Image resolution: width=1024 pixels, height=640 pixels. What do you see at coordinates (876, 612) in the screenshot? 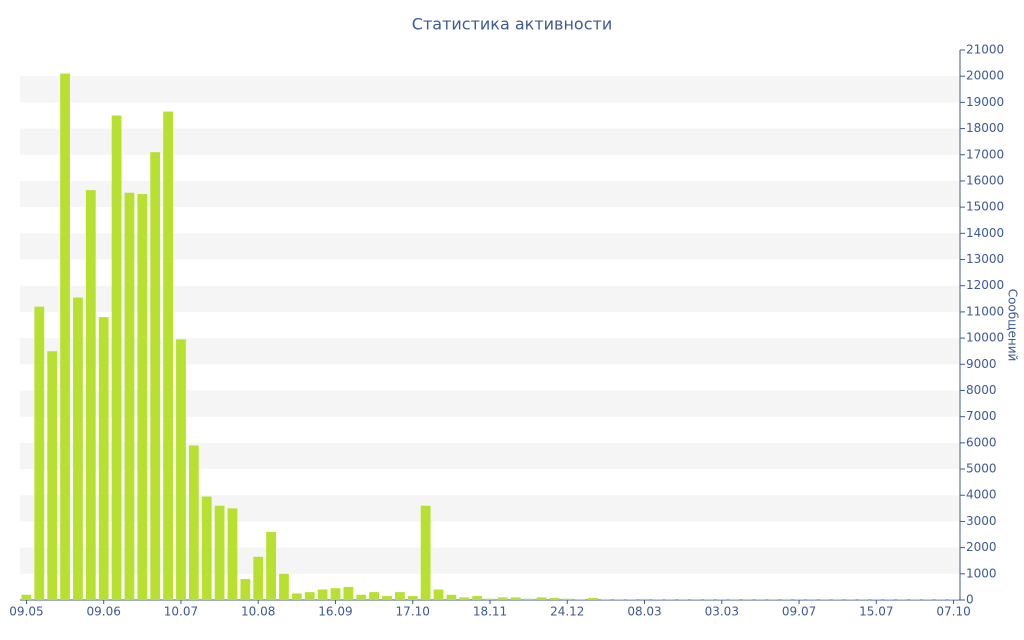
I see `x-tick-label: 15.07` at bounding box center [876, 612].